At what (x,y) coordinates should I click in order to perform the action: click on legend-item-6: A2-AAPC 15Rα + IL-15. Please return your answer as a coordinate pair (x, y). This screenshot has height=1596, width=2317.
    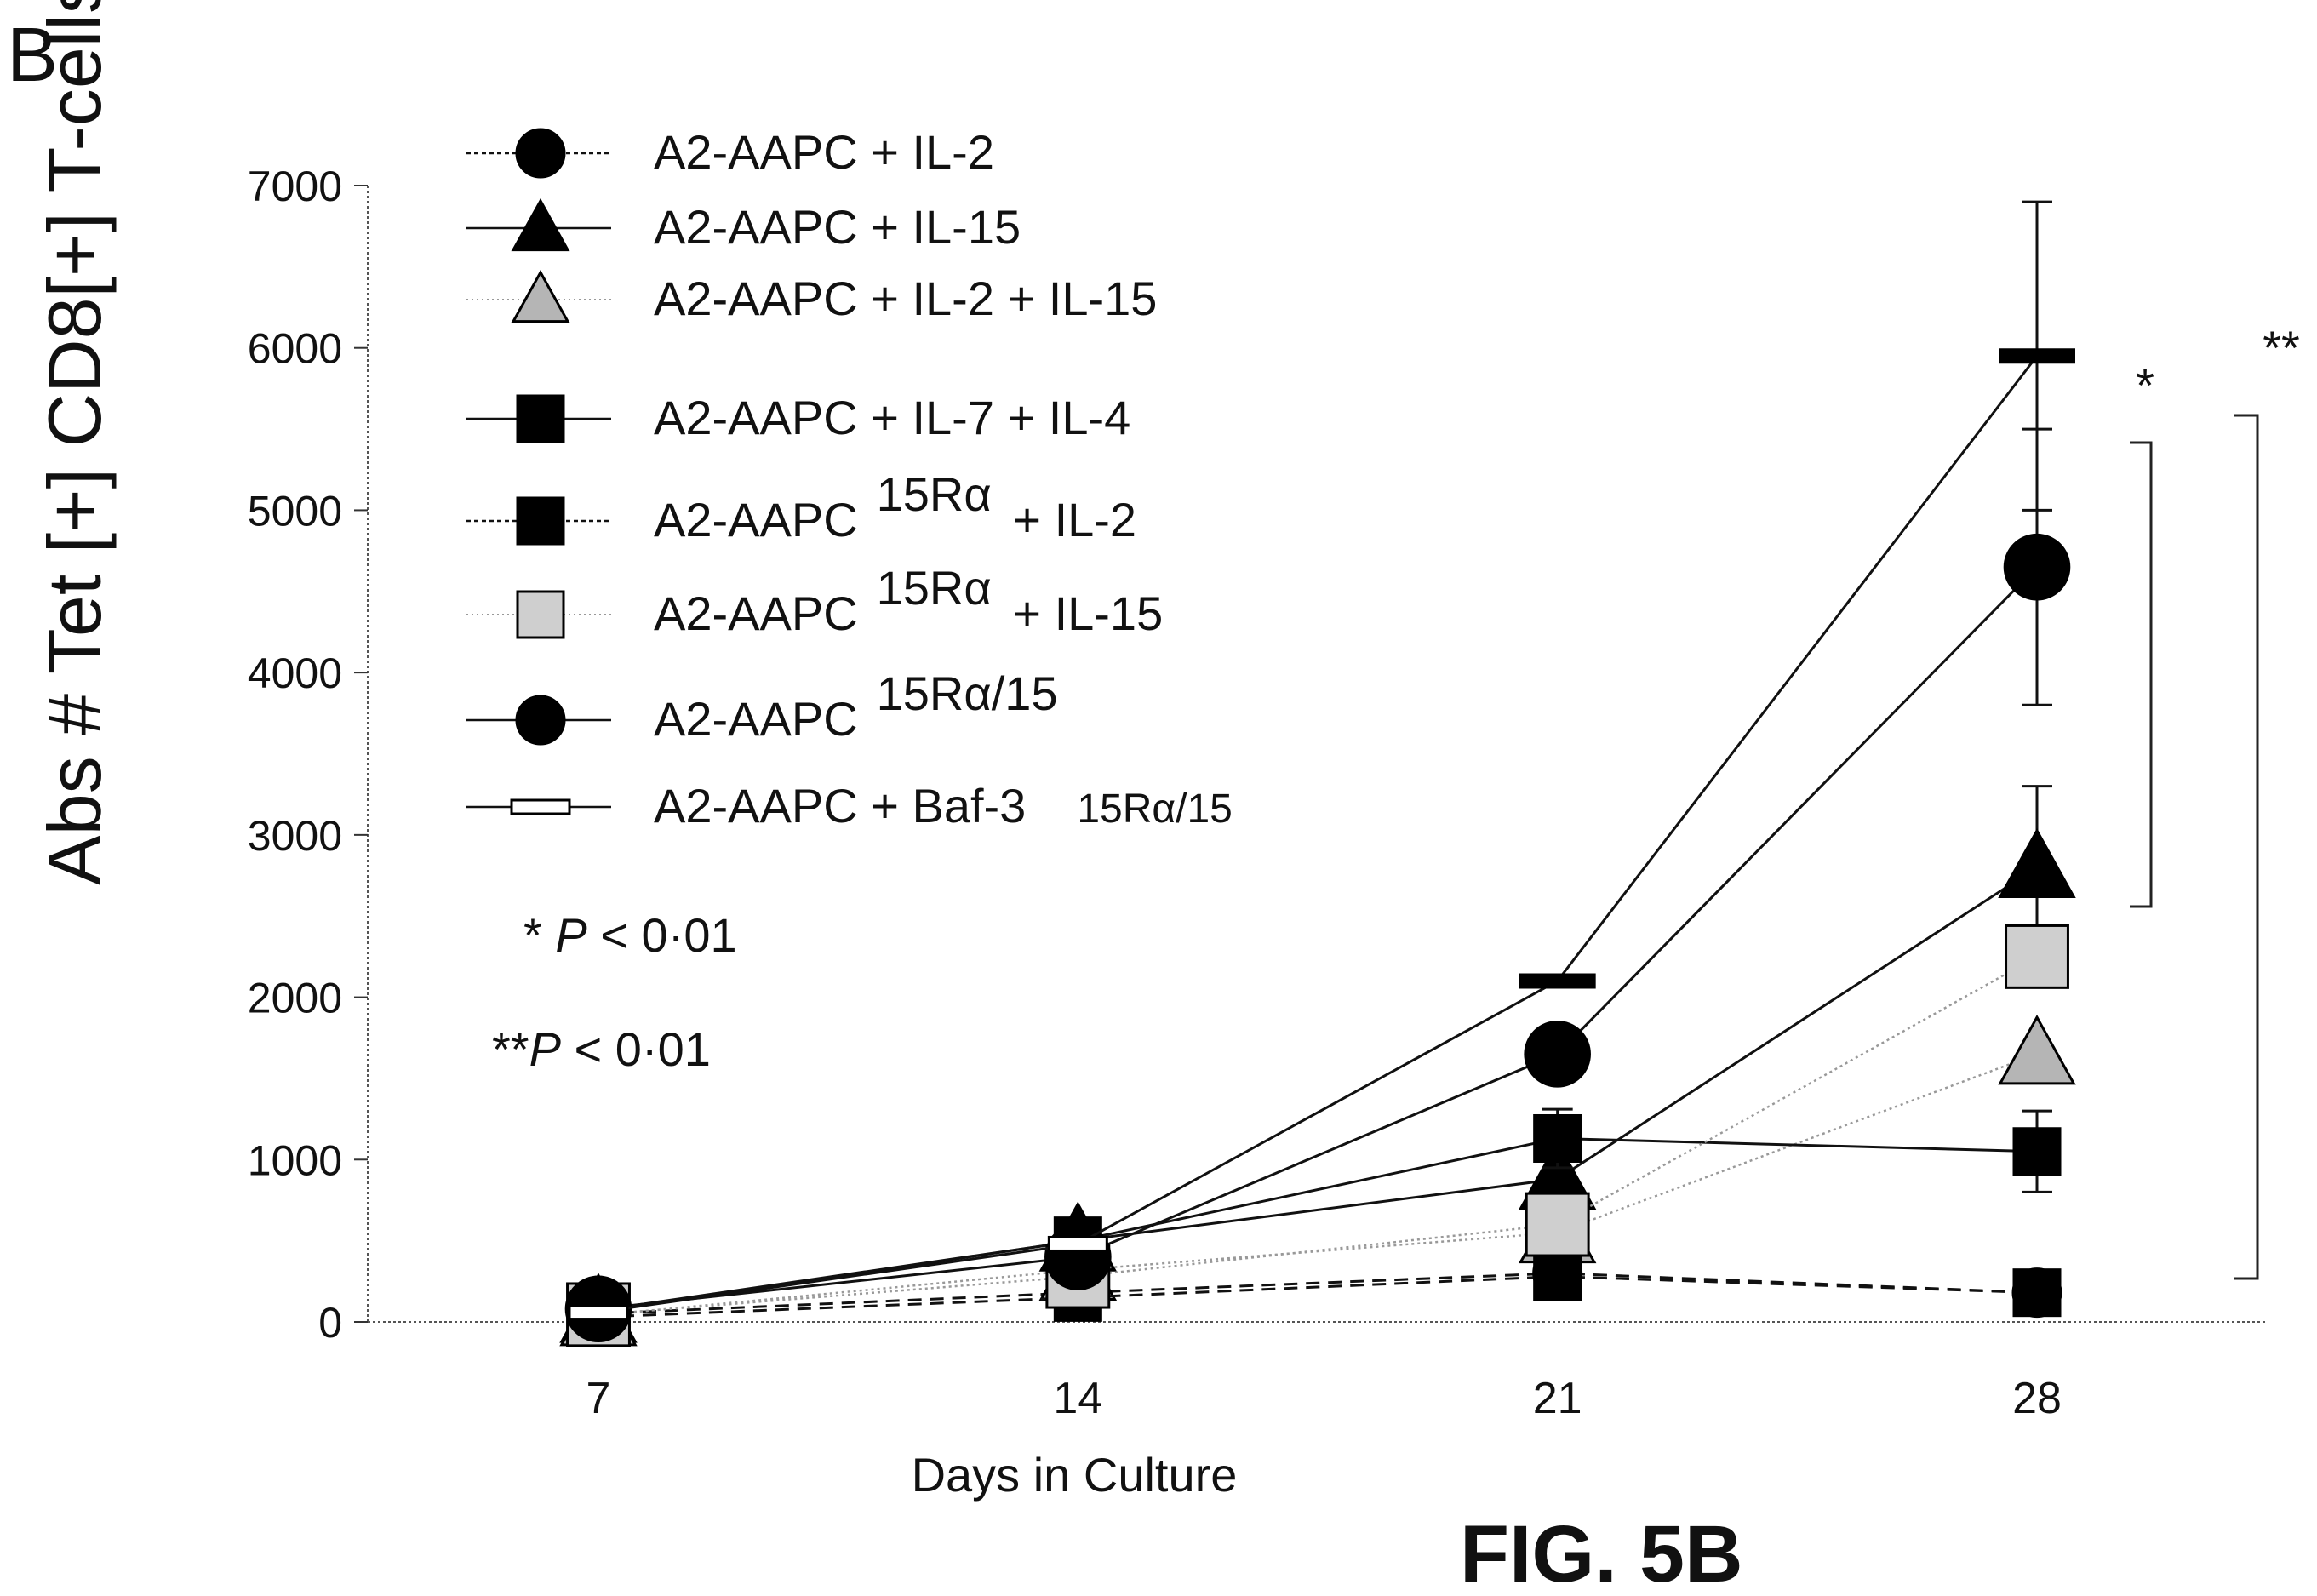
    Looking at the image, I should click on (814, 600).